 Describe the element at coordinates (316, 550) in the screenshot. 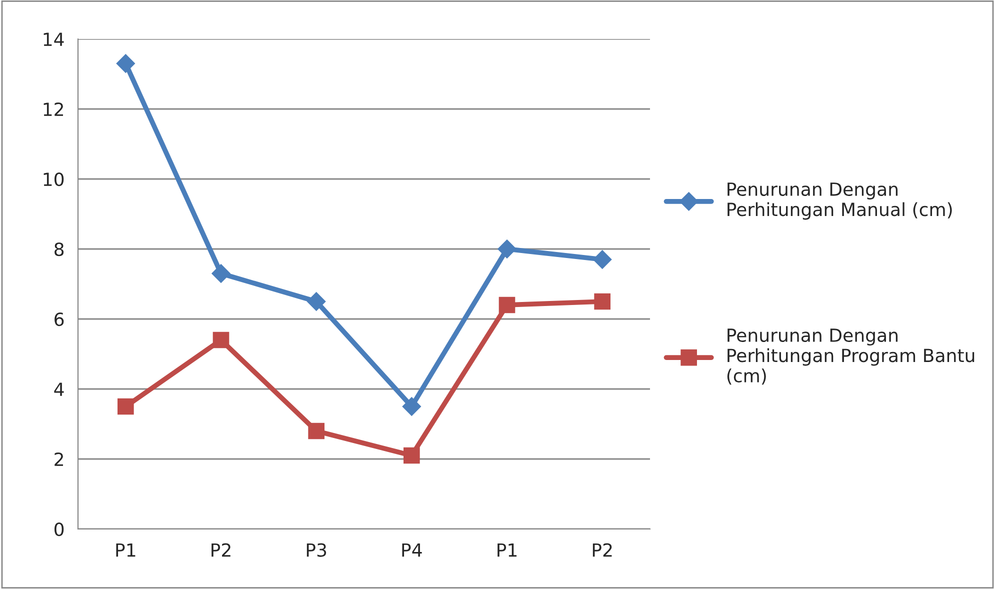

I see `x-tick-label: P3` at that location.